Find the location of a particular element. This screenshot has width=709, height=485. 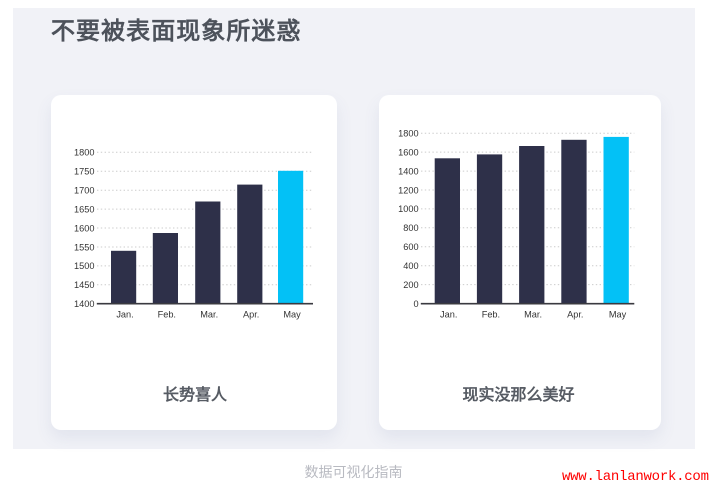

svg-text: 400 is located at coordinates (410, 266).